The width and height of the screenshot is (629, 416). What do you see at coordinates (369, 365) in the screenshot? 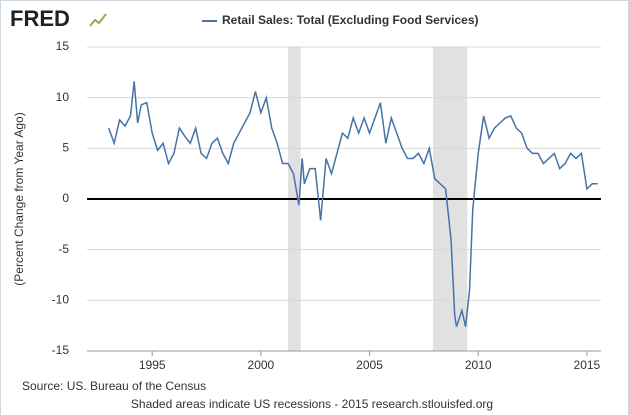
I see `x-tick-label: 2005` at bounding box center [369, 365].